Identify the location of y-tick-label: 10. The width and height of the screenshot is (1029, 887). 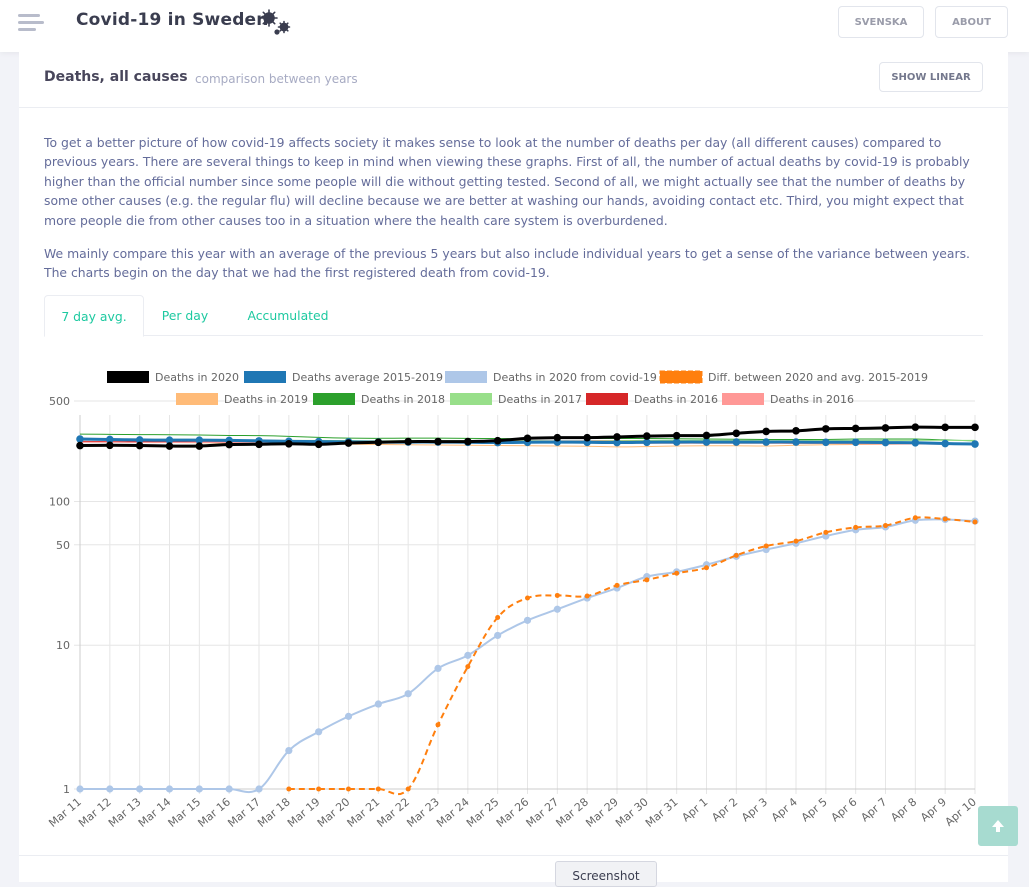
(63, 645).